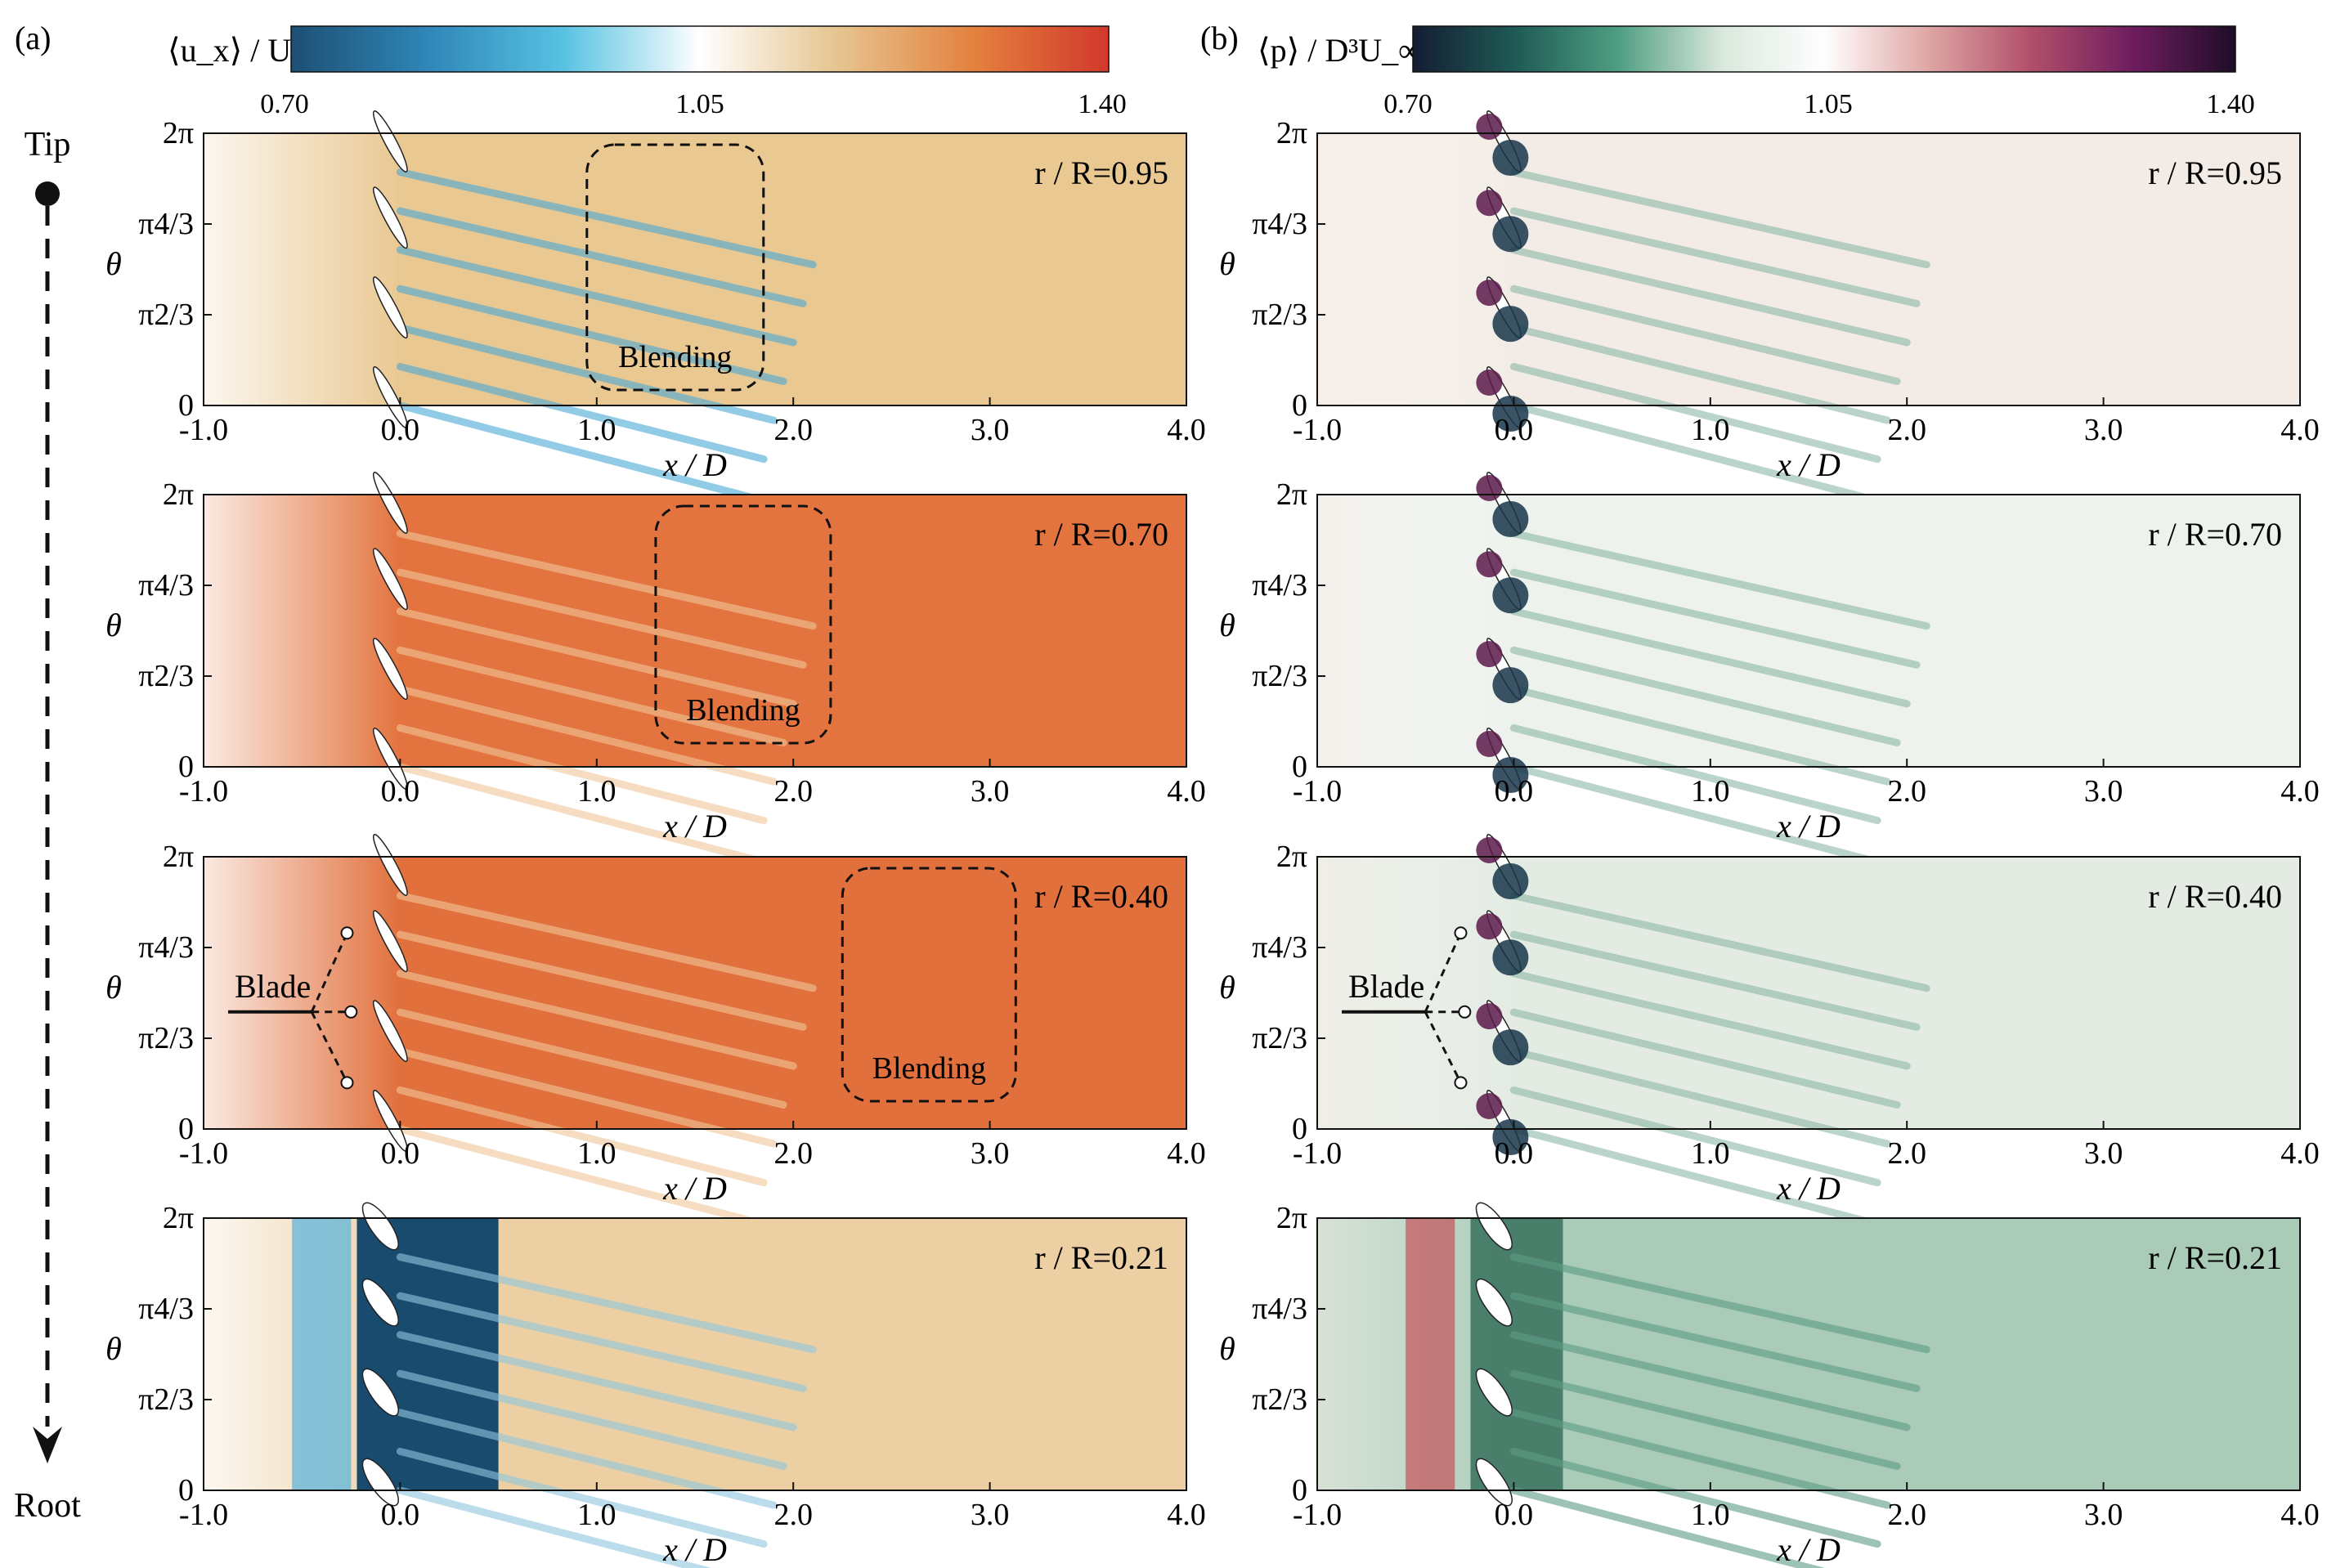  Describe the element at coordinates (1431, 1354) in the screenshot. I see `root-pressure-band` at that location.